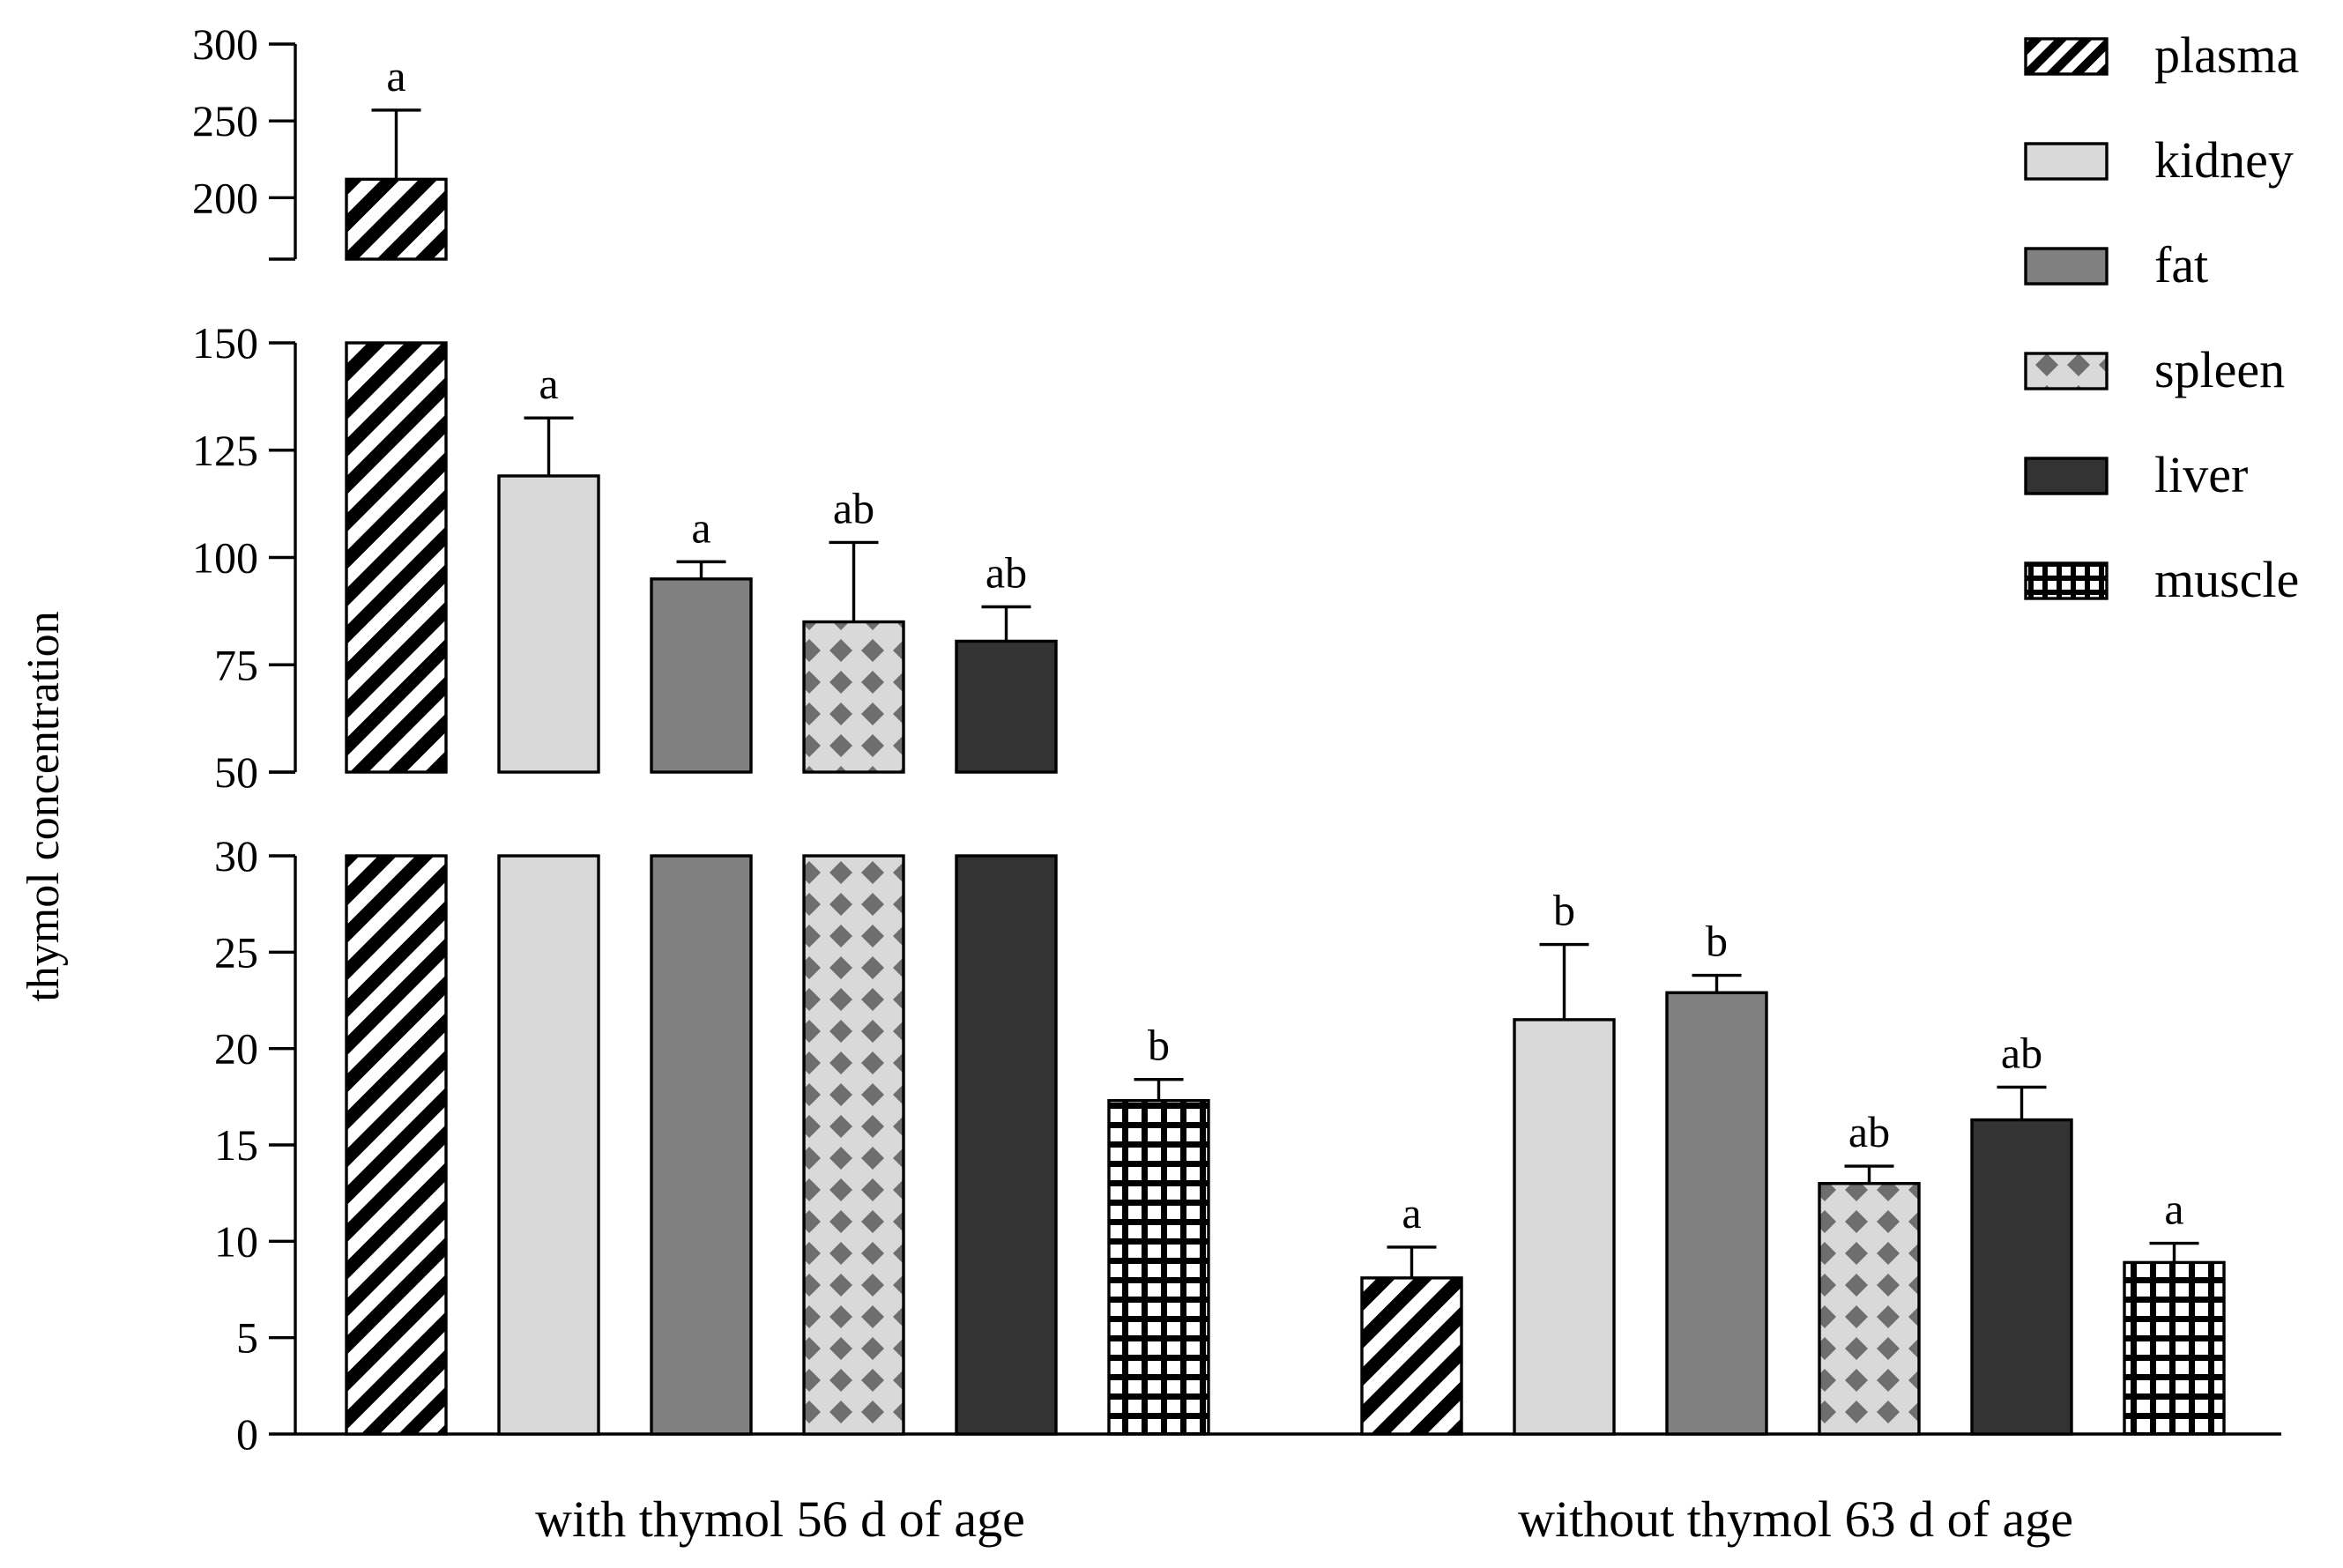 The width and height of the screenshot is (2343, 1568). What do you see at coordinates (2201, 474) in the screenshot?
I see `legend-label-liver: liver` at bounding box center [2201, 474].